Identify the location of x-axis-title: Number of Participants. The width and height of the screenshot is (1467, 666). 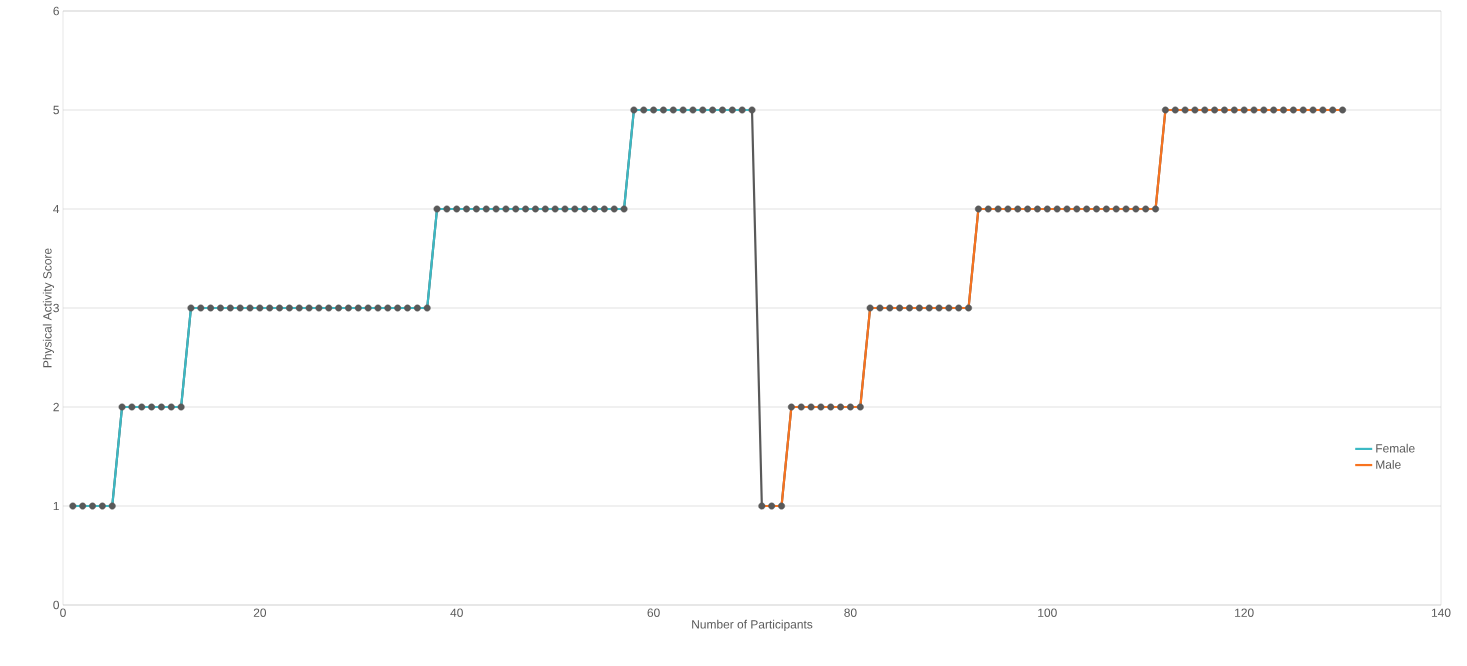
(752, 625).